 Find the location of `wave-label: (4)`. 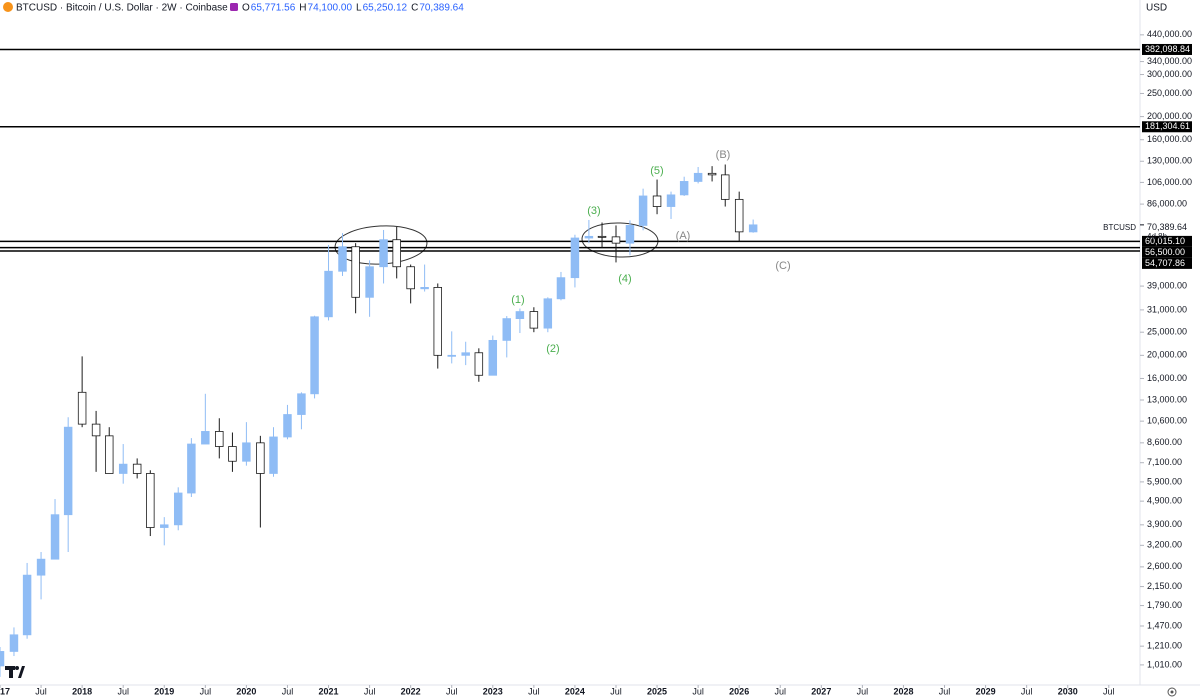

wave-label: (4) is located at coordinates (624, 279).